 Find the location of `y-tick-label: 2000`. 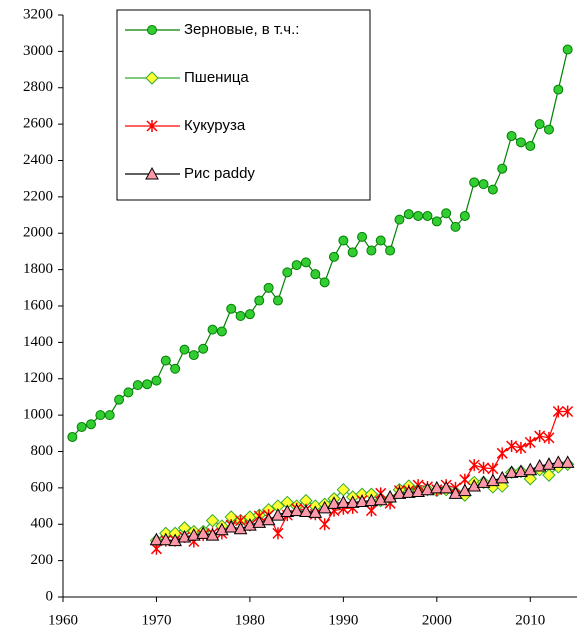

y-tick-label: 2000 is located at coordinates (38, 233).